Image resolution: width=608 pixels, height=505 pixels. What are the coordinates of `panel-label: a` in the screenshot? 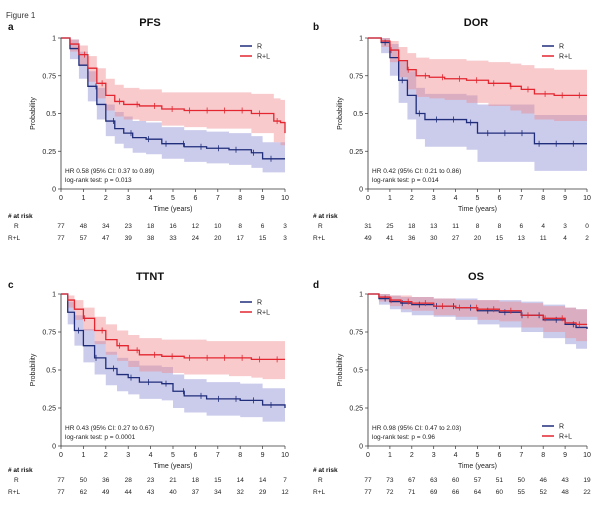 It's located at (11, 27).